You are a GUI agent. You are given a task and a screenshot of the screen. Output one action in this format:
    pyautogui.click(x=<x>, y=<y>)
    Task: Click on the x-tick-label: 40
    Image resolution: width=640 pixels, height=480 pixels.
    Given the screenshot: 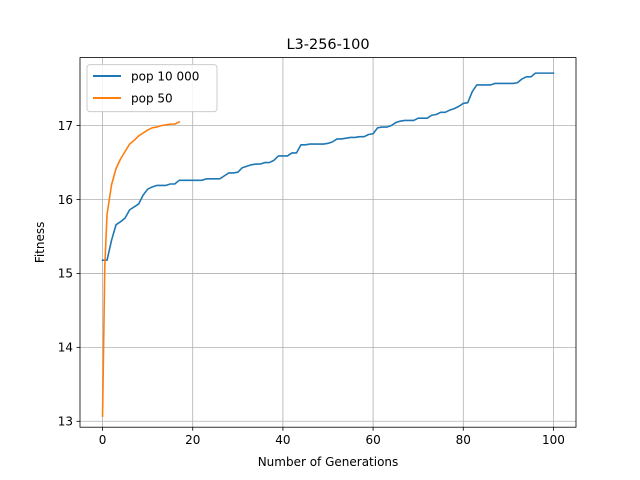 What is the action you would take?
    pyautogui.click(x=282, y=440)
    